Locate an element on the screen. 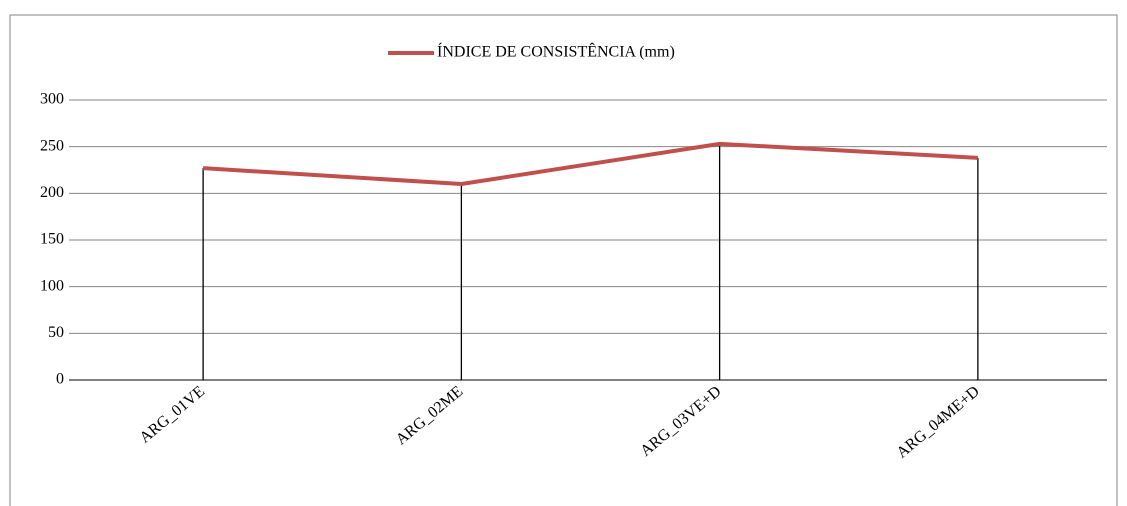  series-line is located at coordinates (590, 163).